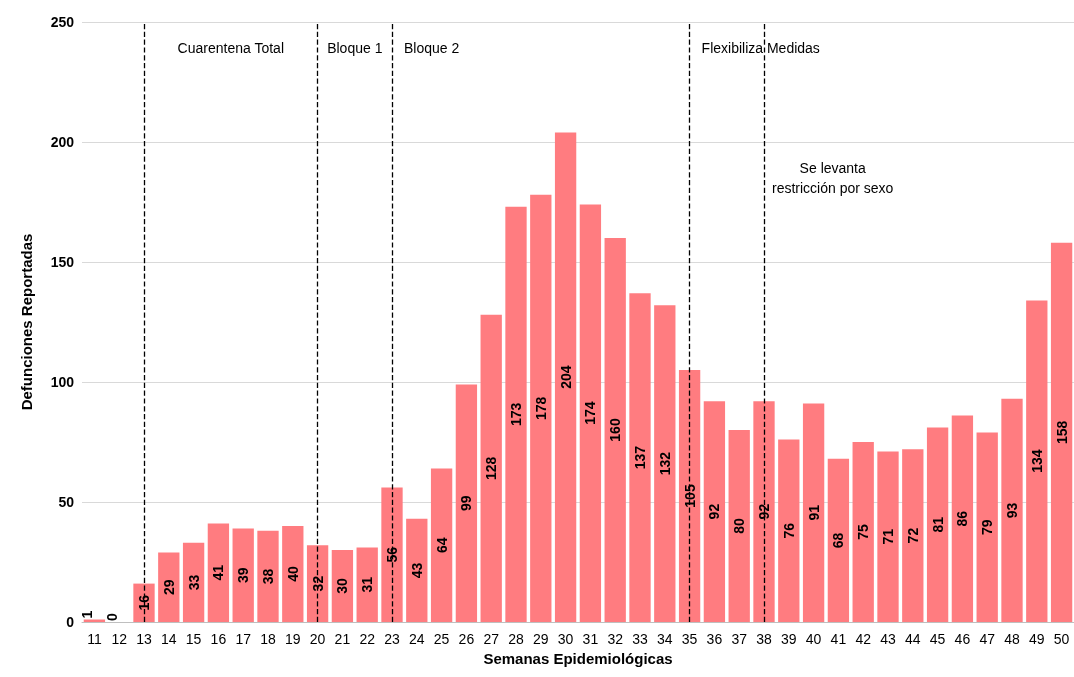 The image size is (1074, 677). Describe the element at coordinates (760, 48) in the screenshot. I see `ref-line-label: Flexibiliza Medidas` at that location.